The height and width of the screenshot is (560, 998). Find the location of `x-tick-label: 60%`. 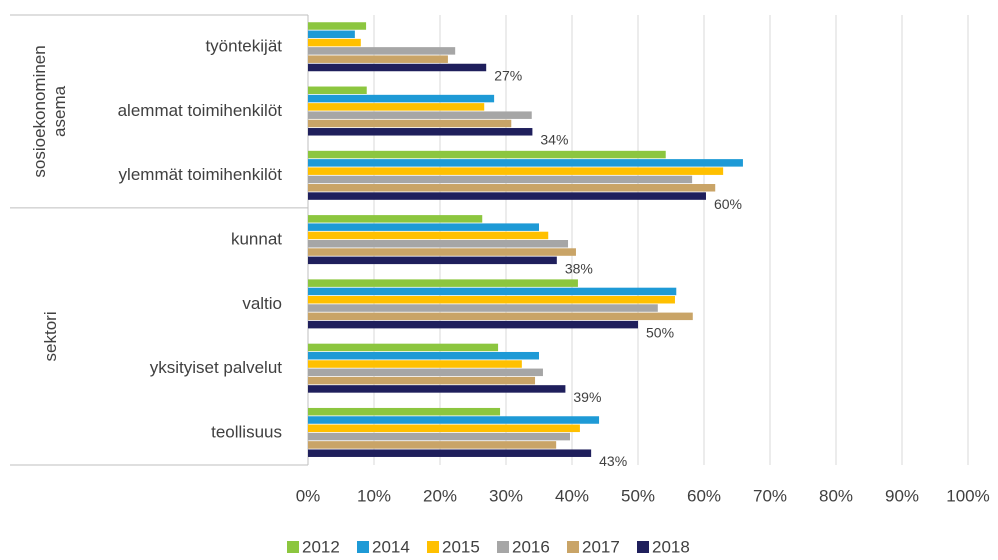

x-tick-label: 60% is located at coordinates (704, 495).